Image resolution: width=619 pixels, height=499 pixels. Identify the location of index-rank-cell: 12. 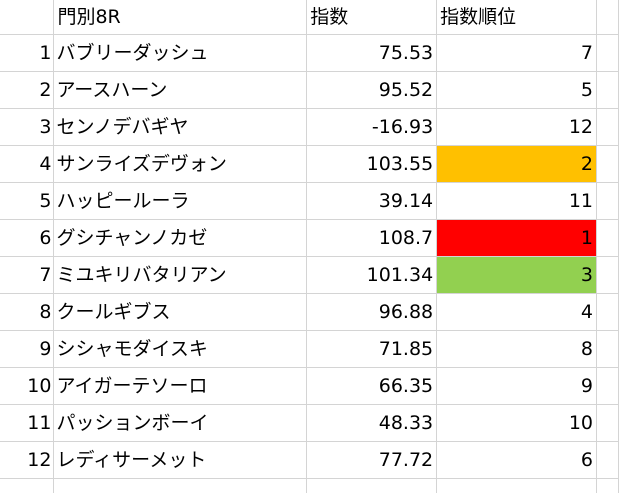
(516, 127).